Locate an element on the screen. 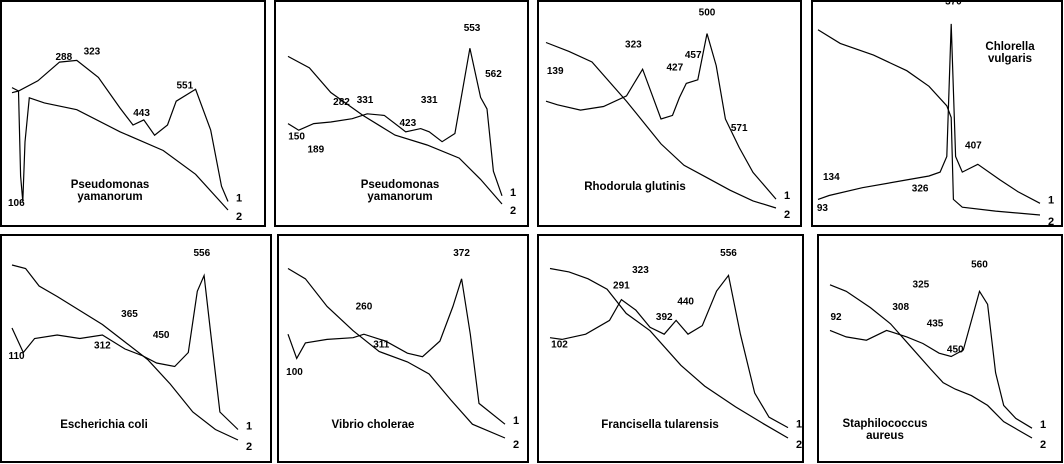 This screenshot has height=464, width=1064. peak-label: 291 is located at coordinates (621, 286).